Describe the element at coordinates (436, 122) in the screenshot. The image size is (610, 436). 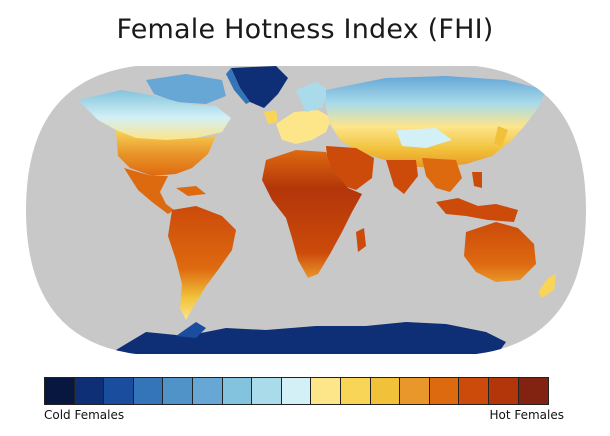
I see `region-eurasia` at that location.